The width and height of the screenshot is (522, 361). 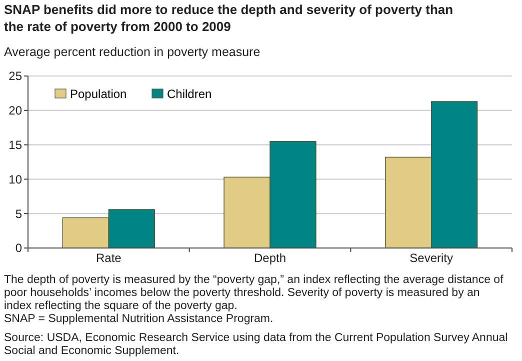 I want to click on y-tick-label: 15, so click(x=15, y=145).